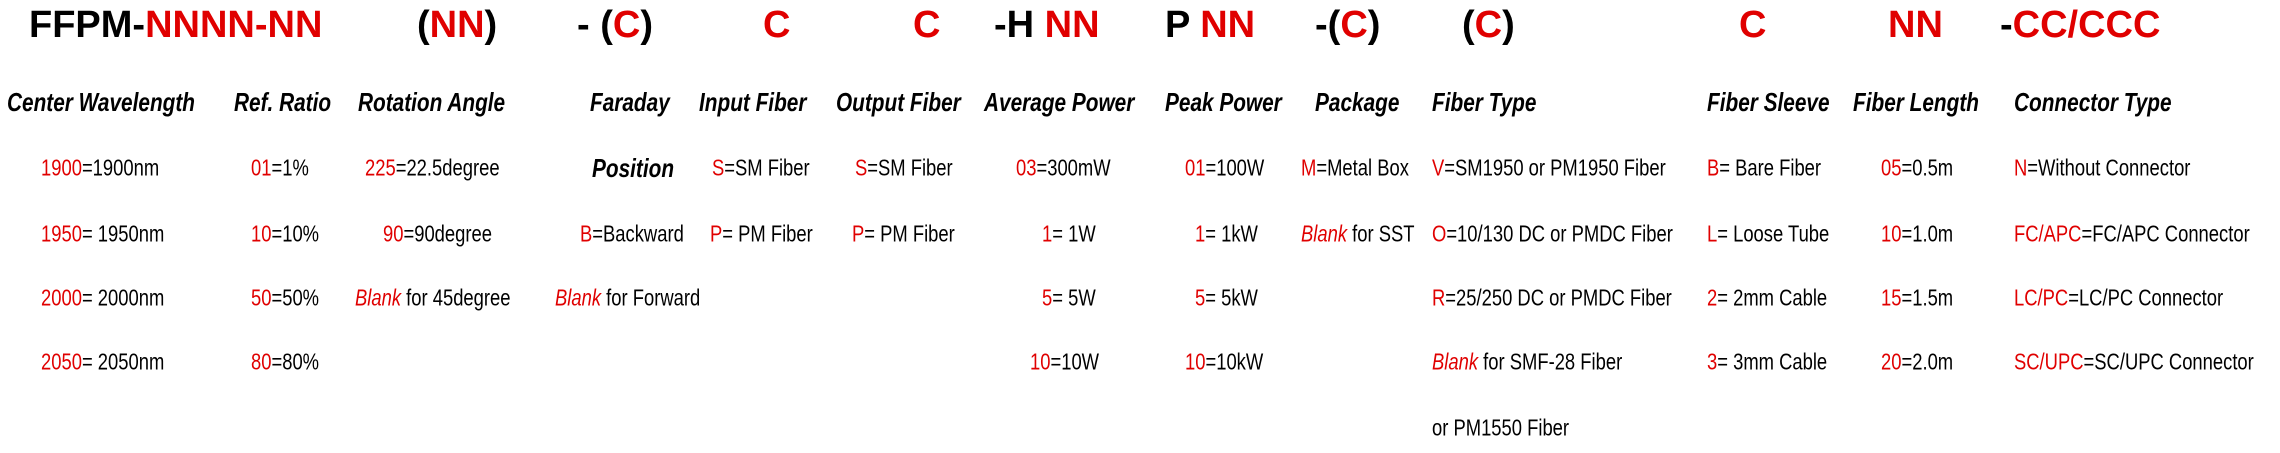 The width and height of the screenshot is (2280, 453). What do you see at coordinates (1527, 361) in the screenshot?
I see `option-entry: Blank for SMF-28 Fiber` at bounding box center [1527, 361].